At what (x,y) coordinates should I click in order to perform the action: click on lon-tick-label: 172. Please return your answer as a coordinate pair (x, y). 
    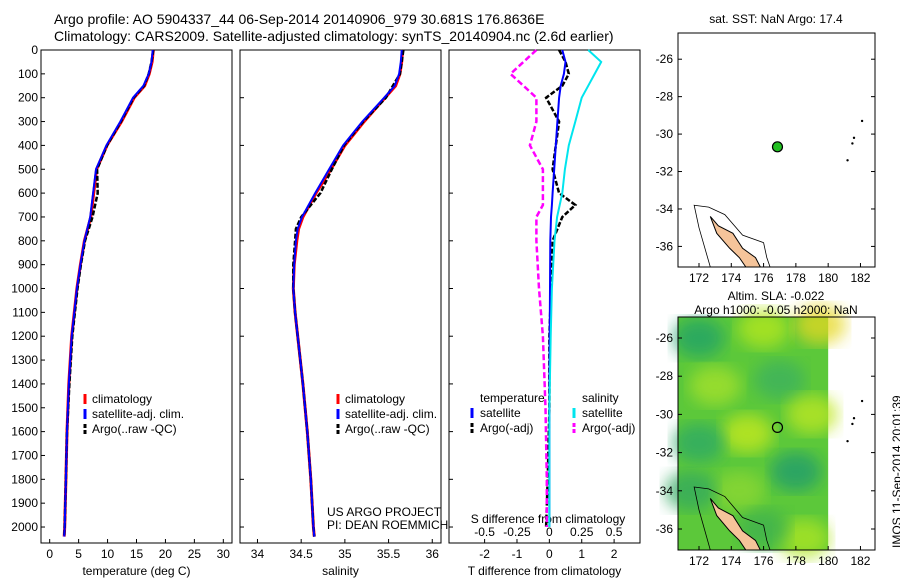
    Looking at the image, I should click on (699, 278).